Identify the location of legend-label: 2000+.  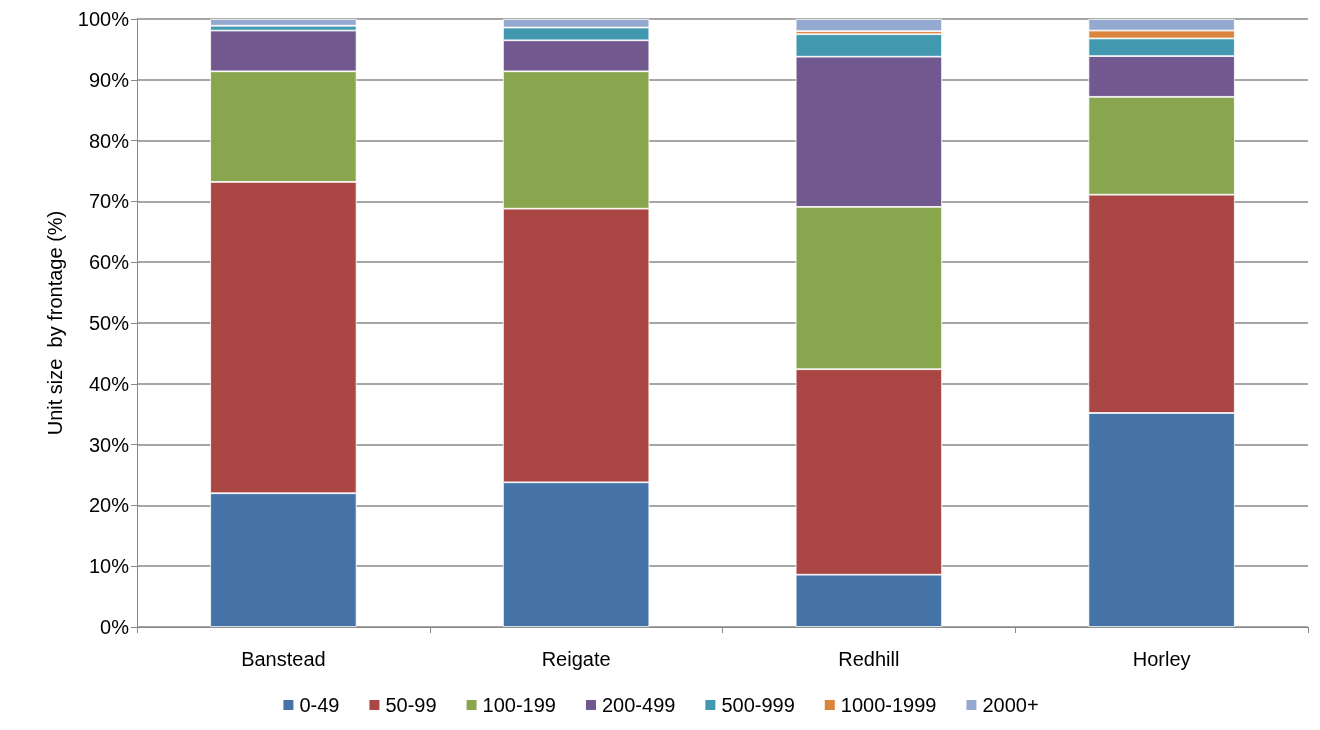
(1010, 705).